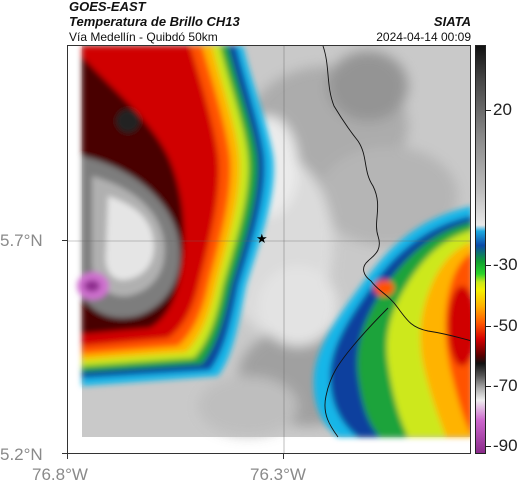  I want to click on x-axis-label: 76.3°W, so click(278, 474).